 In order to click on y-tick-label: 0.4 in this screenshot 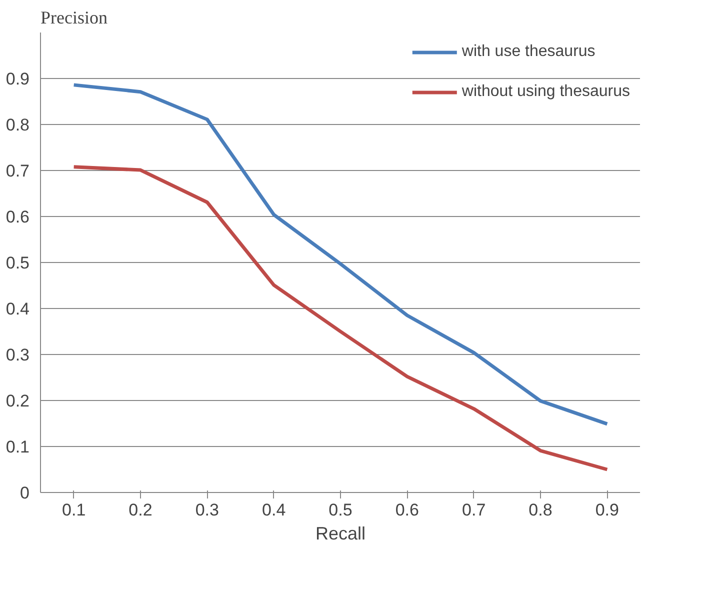, I will do `click(18, 309)`.